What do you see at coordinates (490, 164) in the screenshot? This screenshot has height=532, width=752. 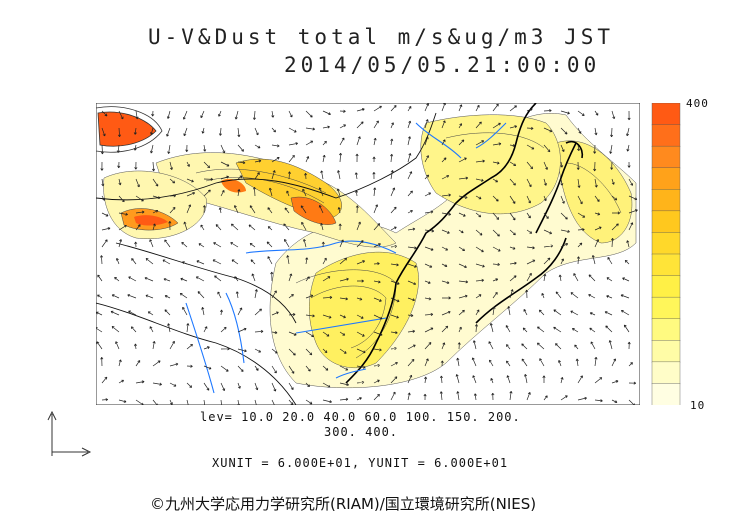 I see `dust-band-east` at bounding box center [490, 164].